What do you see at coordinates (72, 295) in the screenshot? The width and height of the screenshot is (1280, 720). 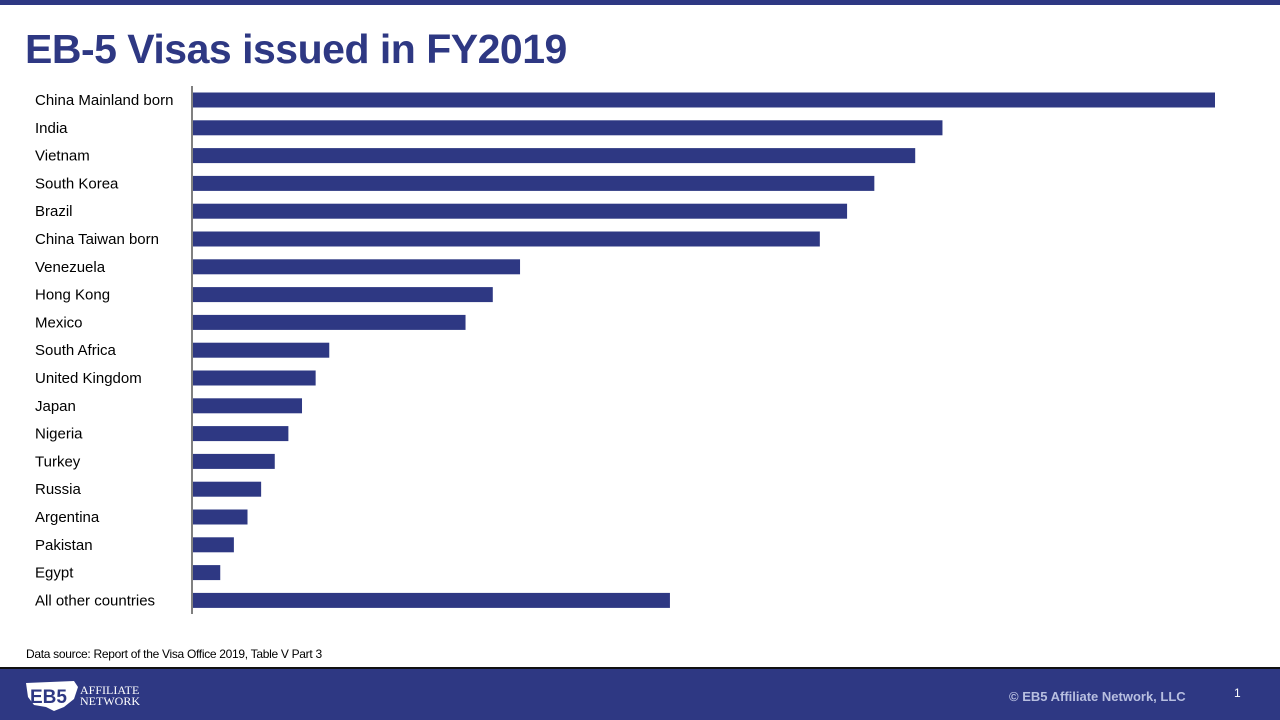 I see `category-label: Hong Kong` at bounding box center [72, 295].